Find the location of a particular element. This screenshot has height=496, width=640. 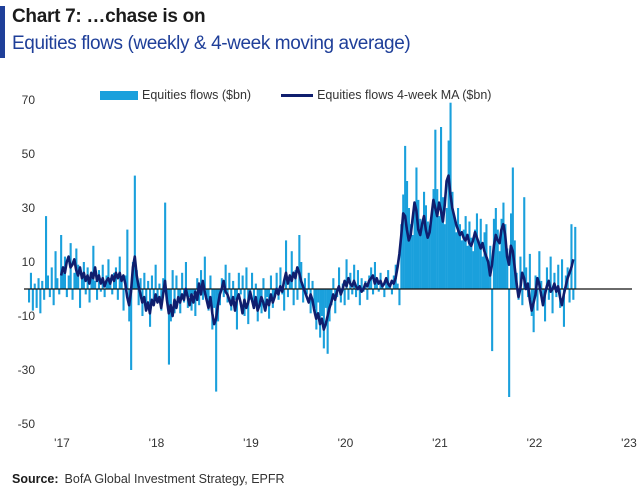

y-tick-label: 50 is located at coordinates (29, 154).